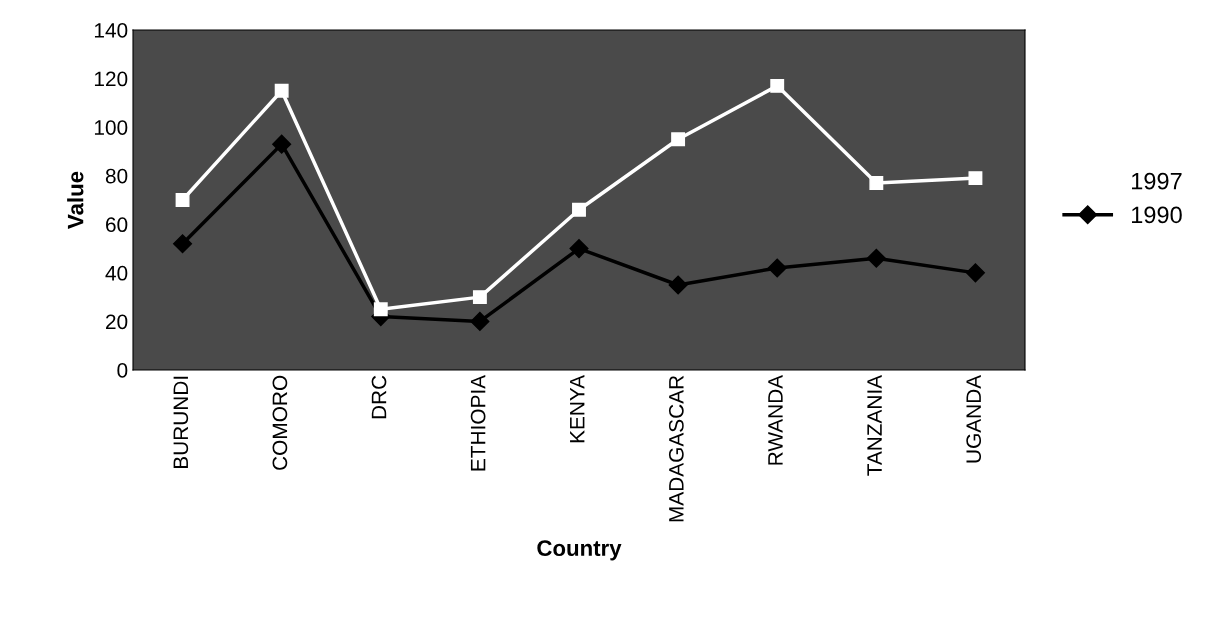  Describe the element at coordinates (577, 408) in the screenshot. I see `x-tick-label: KENYA` at that location.